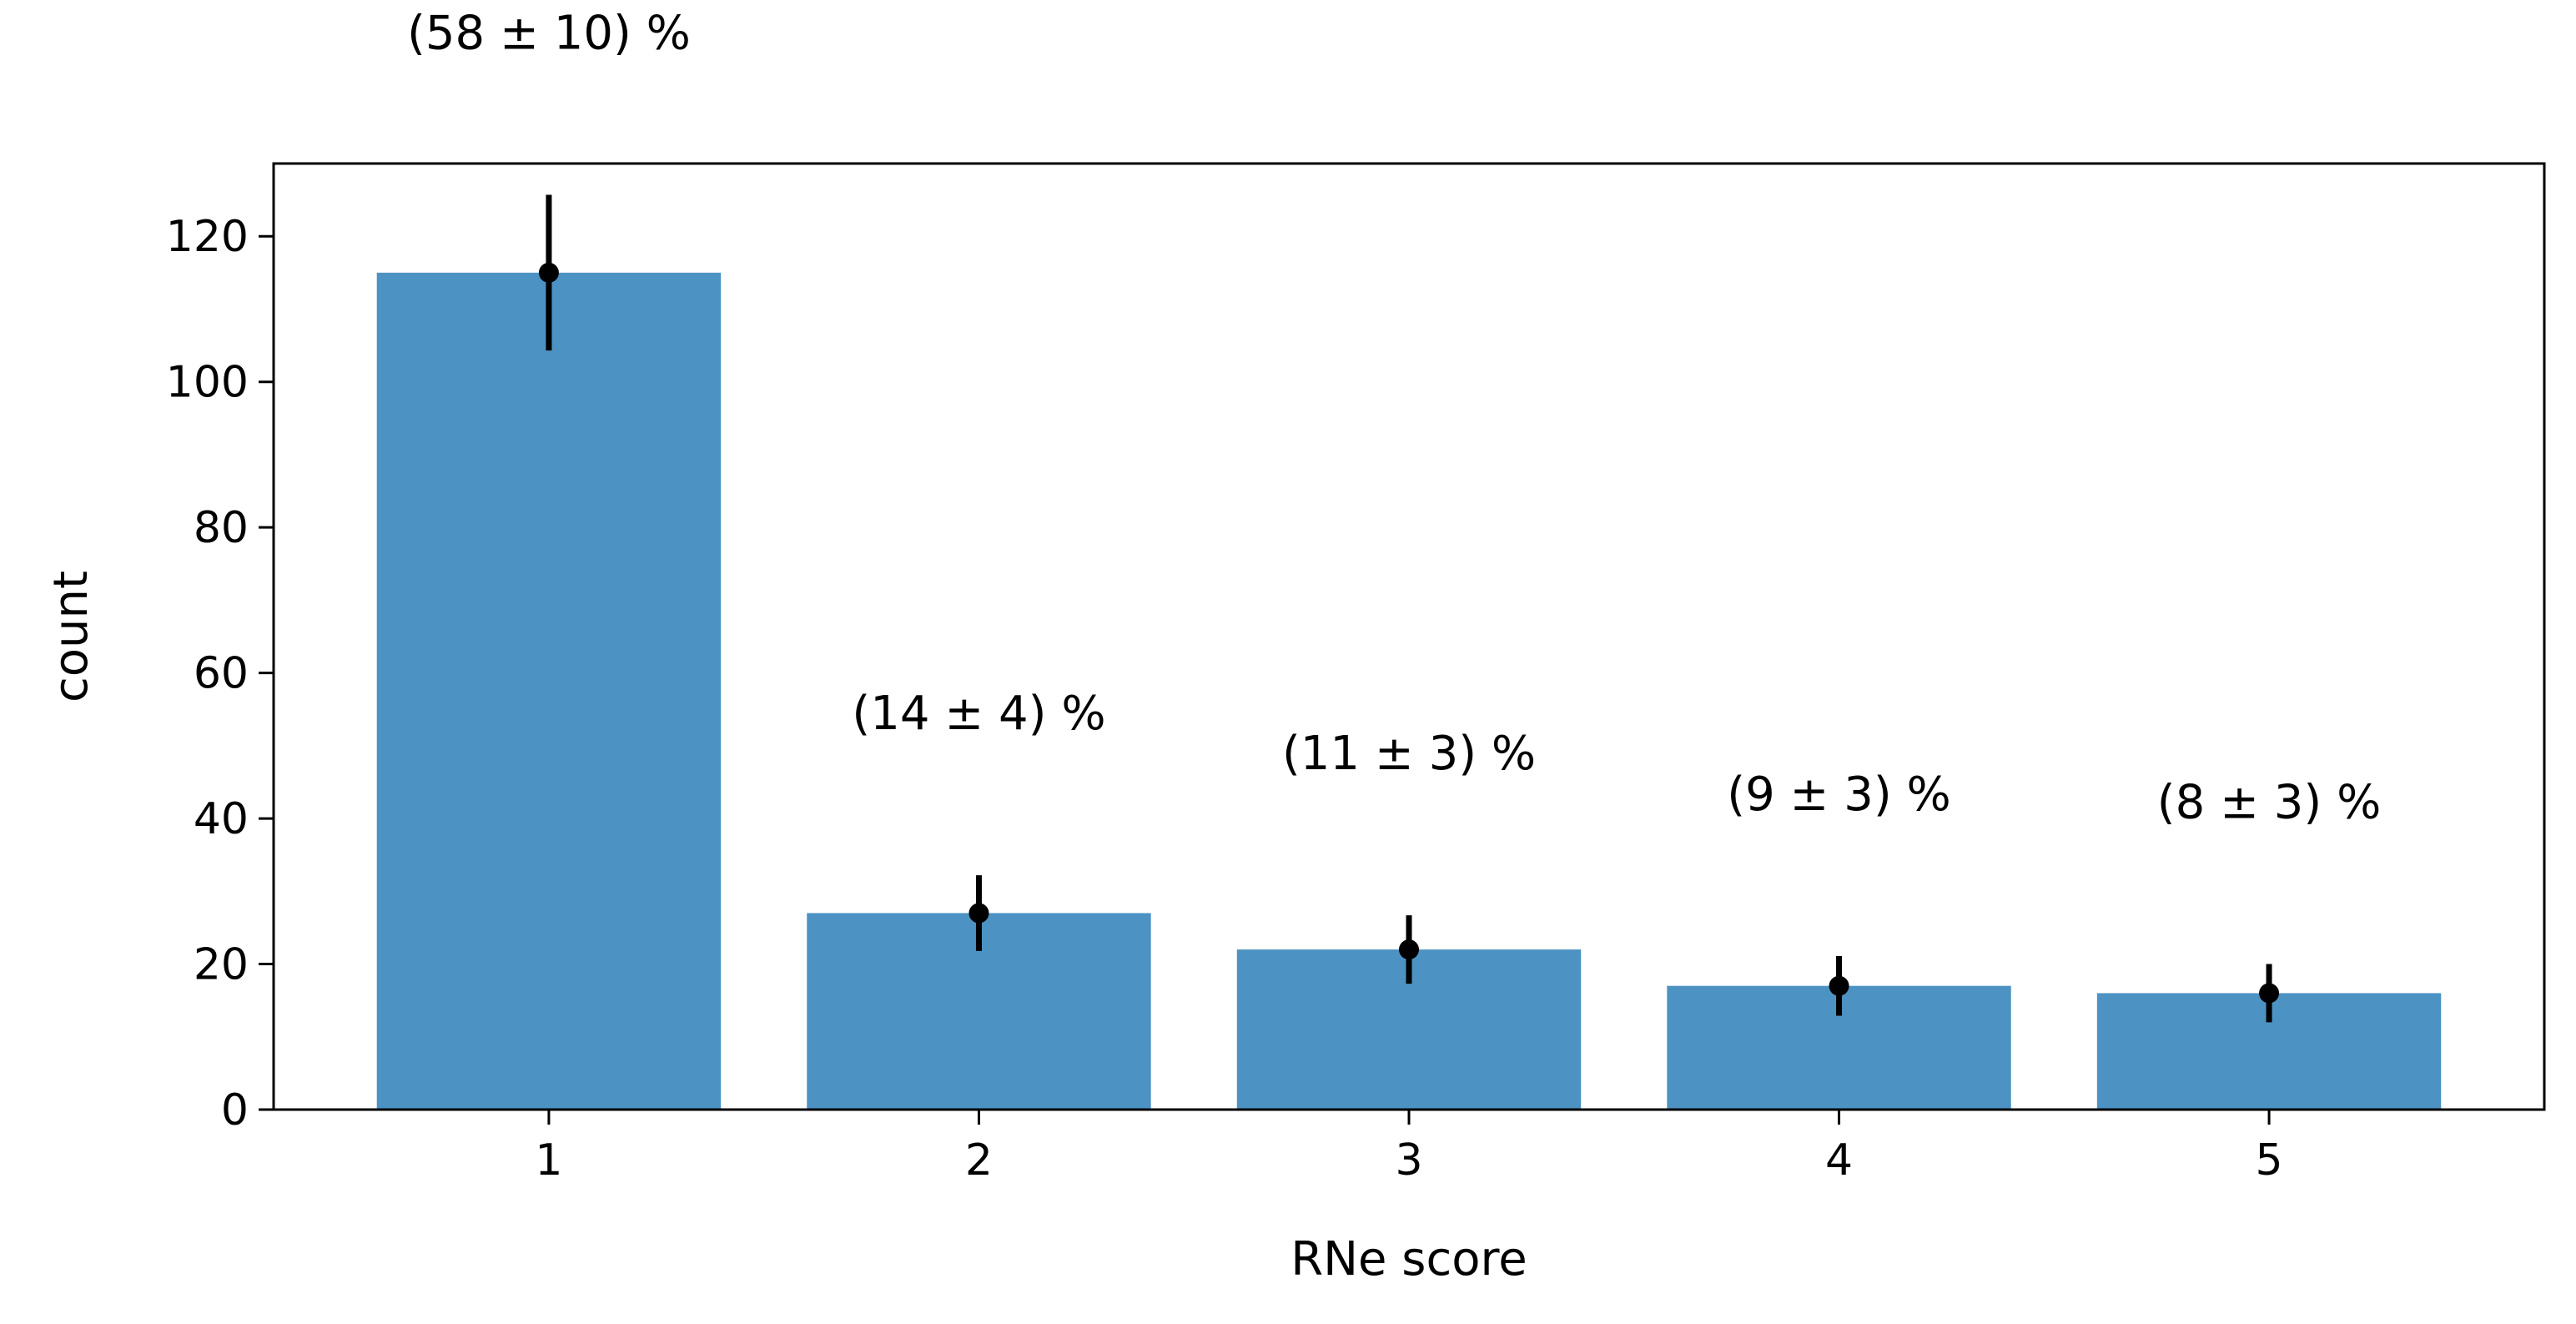 The width and height of the screenshot is (2576, 1324). What do you see at coordinates (207, 237) in the screenshot?
I see `y-tick-label-120: 120` at bounding box center [207, 237].